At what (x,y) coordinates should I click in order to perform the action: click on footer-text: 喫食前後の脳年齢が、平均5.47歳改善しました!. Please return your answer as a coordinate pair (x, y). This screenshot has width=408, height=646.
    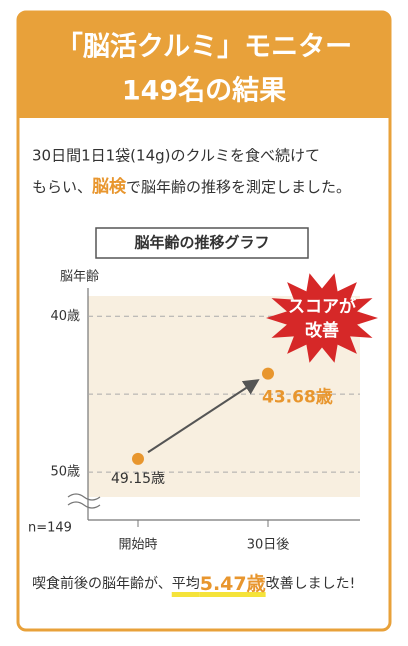
    Looking at the image, I should click on (193, 584).